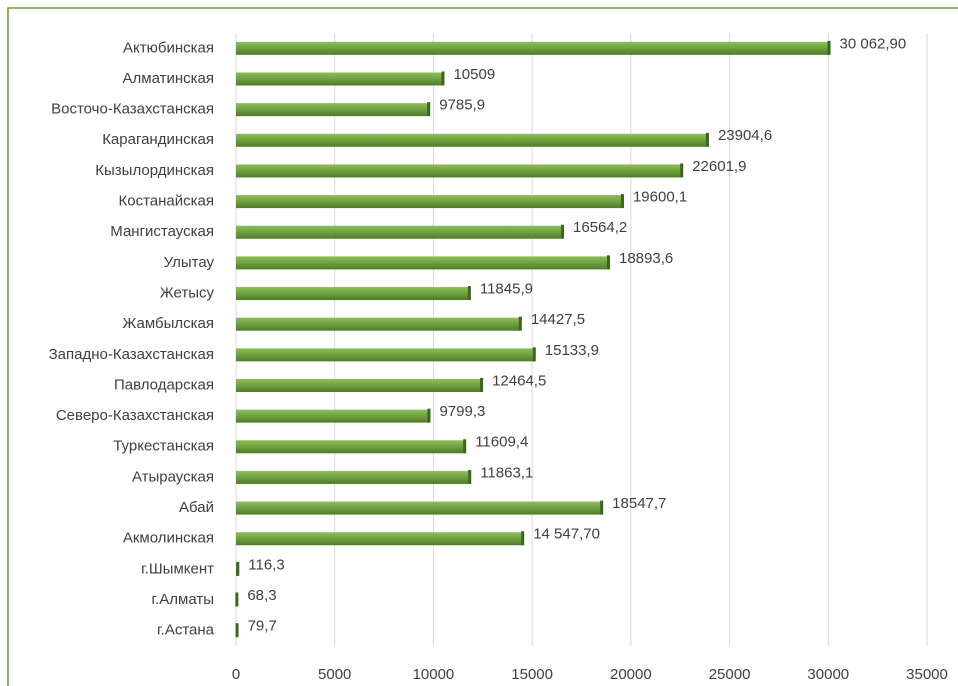 The height and width of the screenshot is (686, 958). Describe the element at coordinates (474, 74) in the screenshot. I see `value-label: 10509` at that location.